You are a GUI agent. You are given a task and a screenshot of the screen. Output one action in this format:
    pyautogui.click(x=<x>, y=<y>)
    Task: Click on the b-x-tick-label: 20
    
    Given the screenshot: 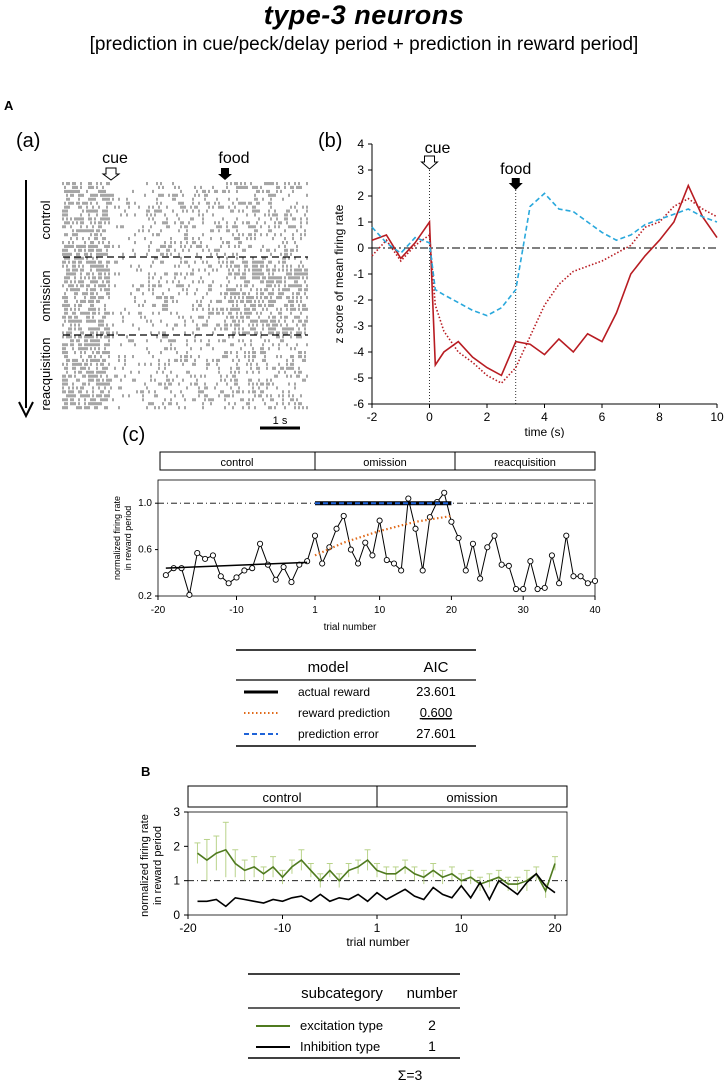 What is the action you would take?
    pyautogui.click(x=555, y=928)
    